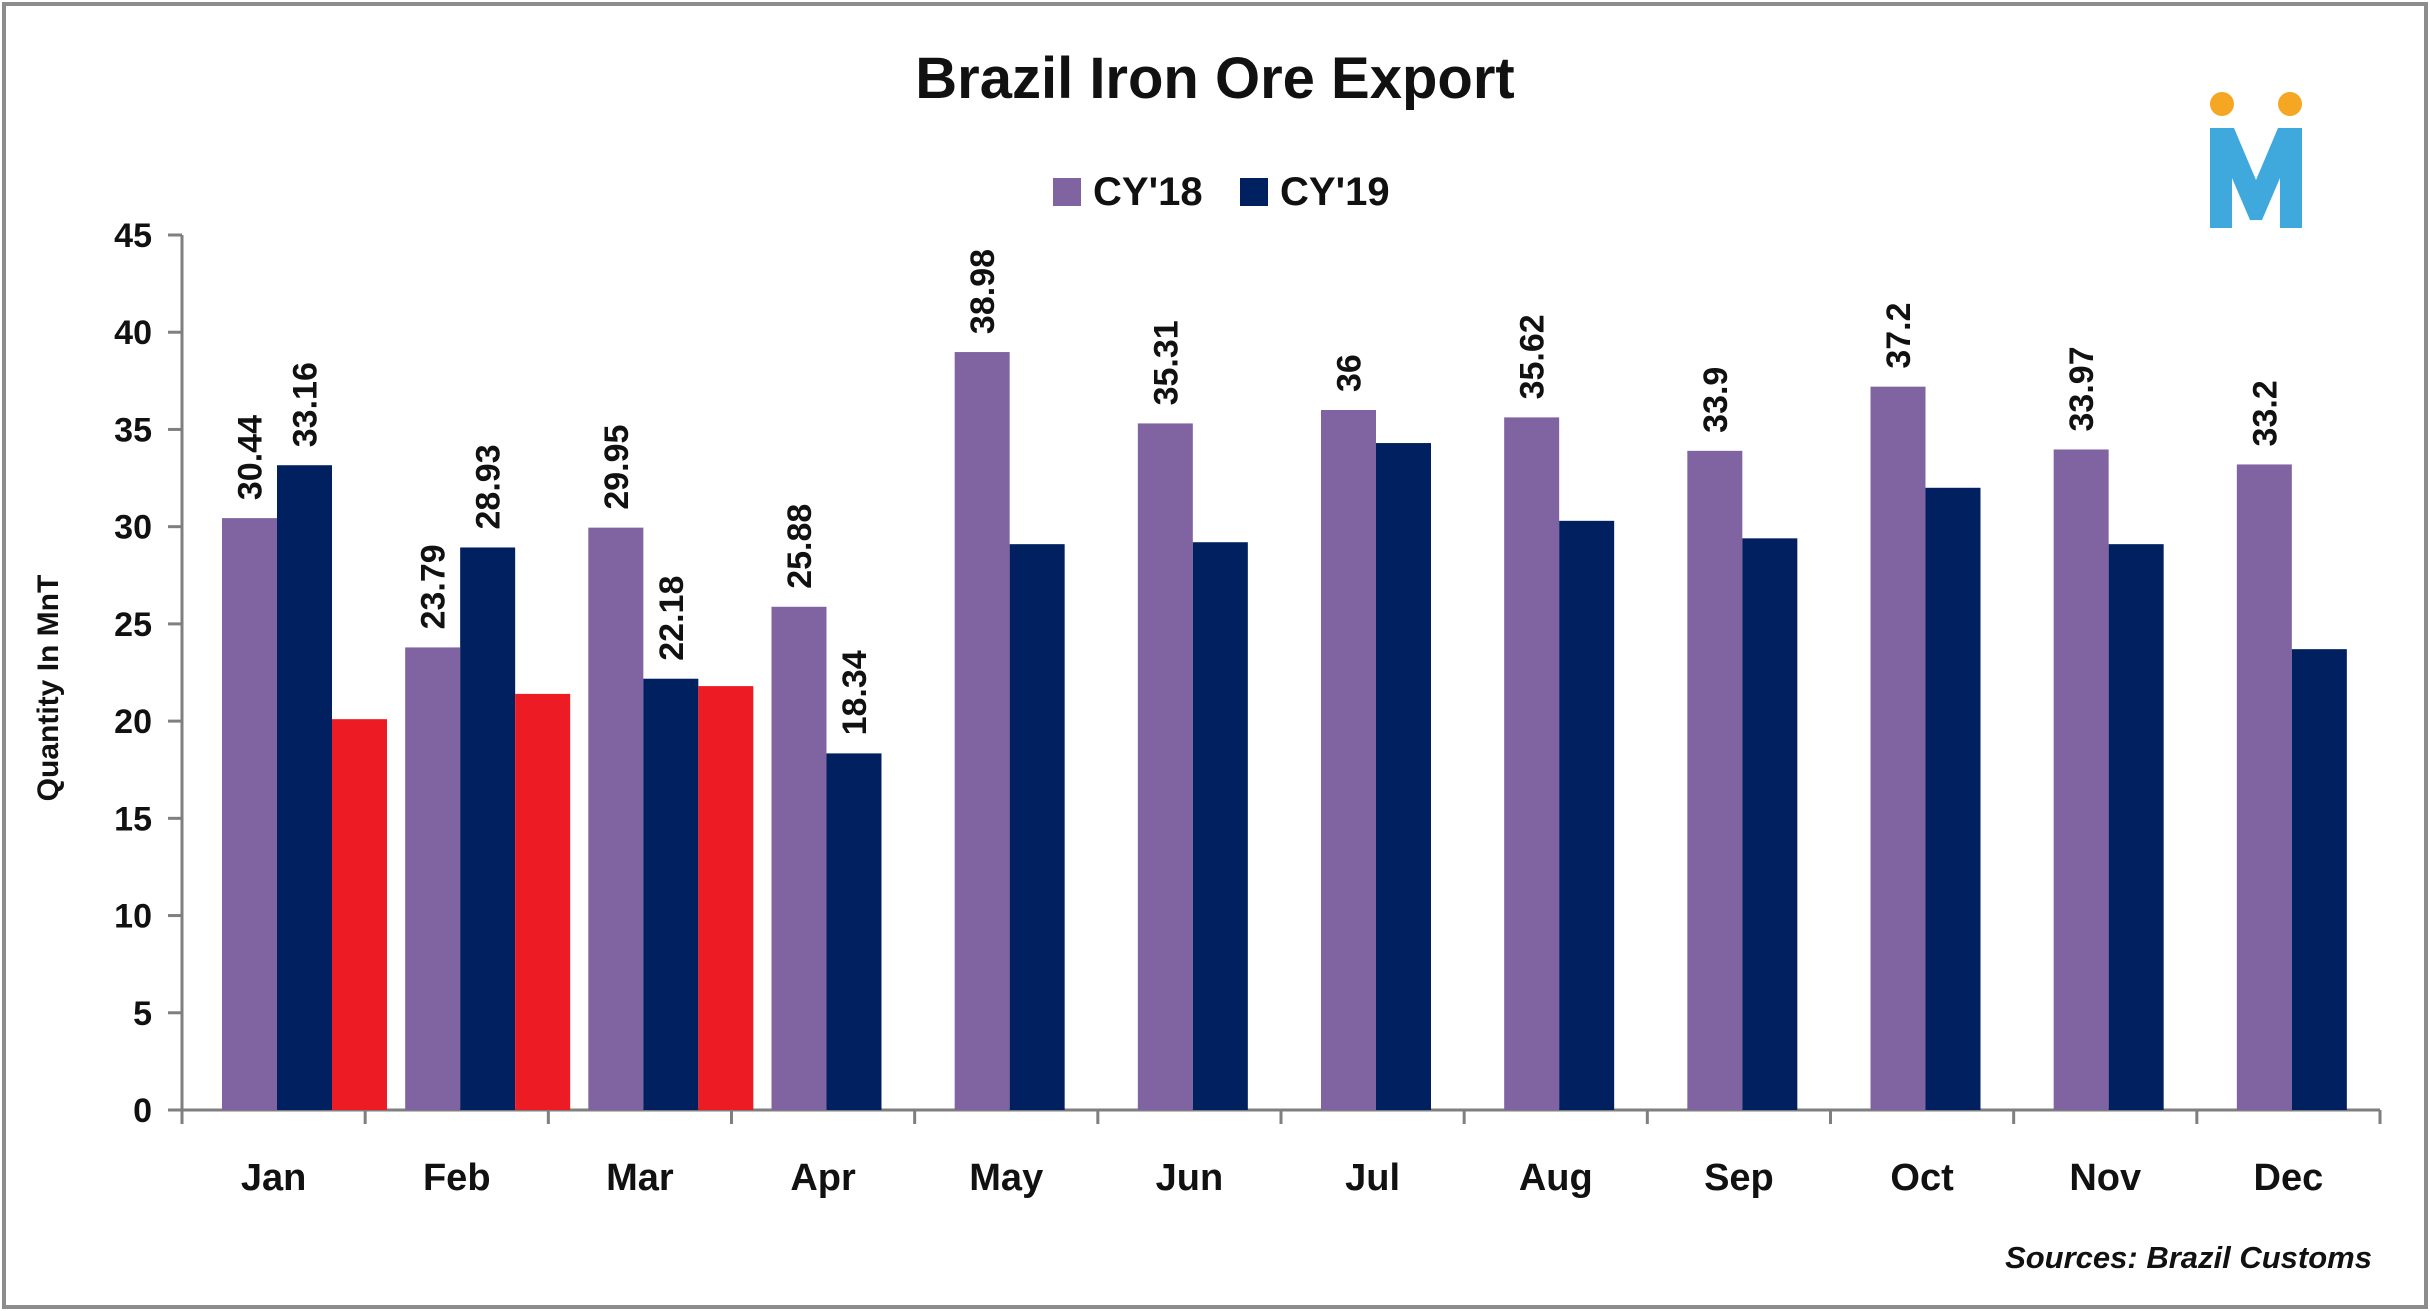  What do you see at coordinates (1899, 335) in the screenshot?
I see `data-label: 37.2` at bounding box center [1899, 335].